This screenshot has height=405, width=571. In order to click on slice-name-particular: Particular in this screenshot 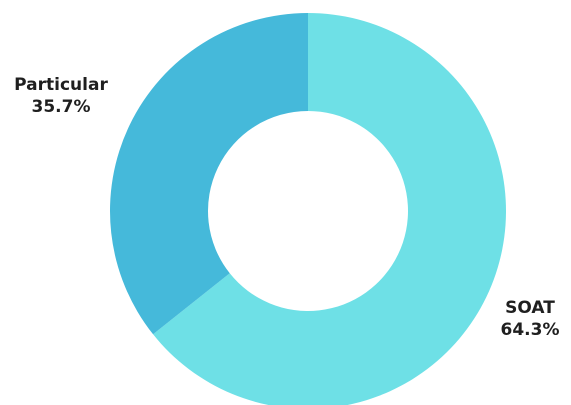, I will do `click(61, 85)`.